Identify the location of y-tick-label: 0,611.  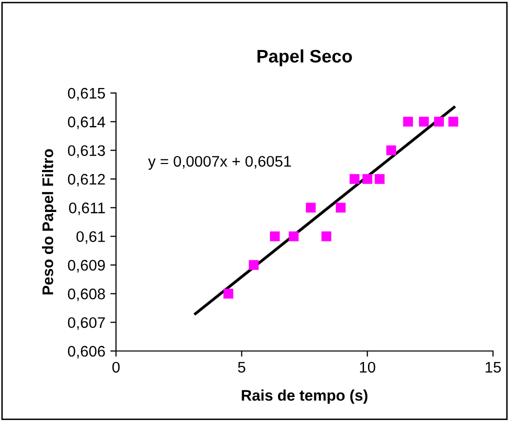
(87, 209).